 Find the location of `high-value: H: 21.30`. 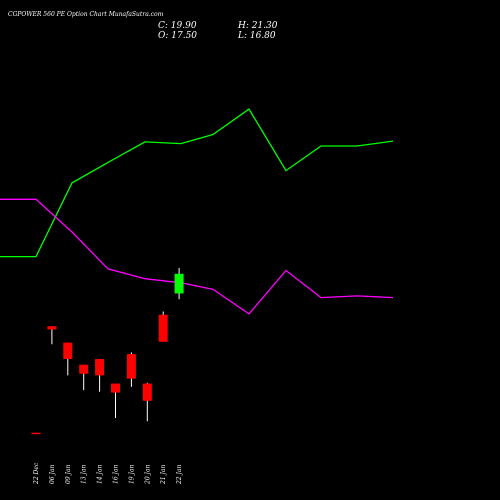

high-value: H: 21.30 is located at coordinates (257, 26).